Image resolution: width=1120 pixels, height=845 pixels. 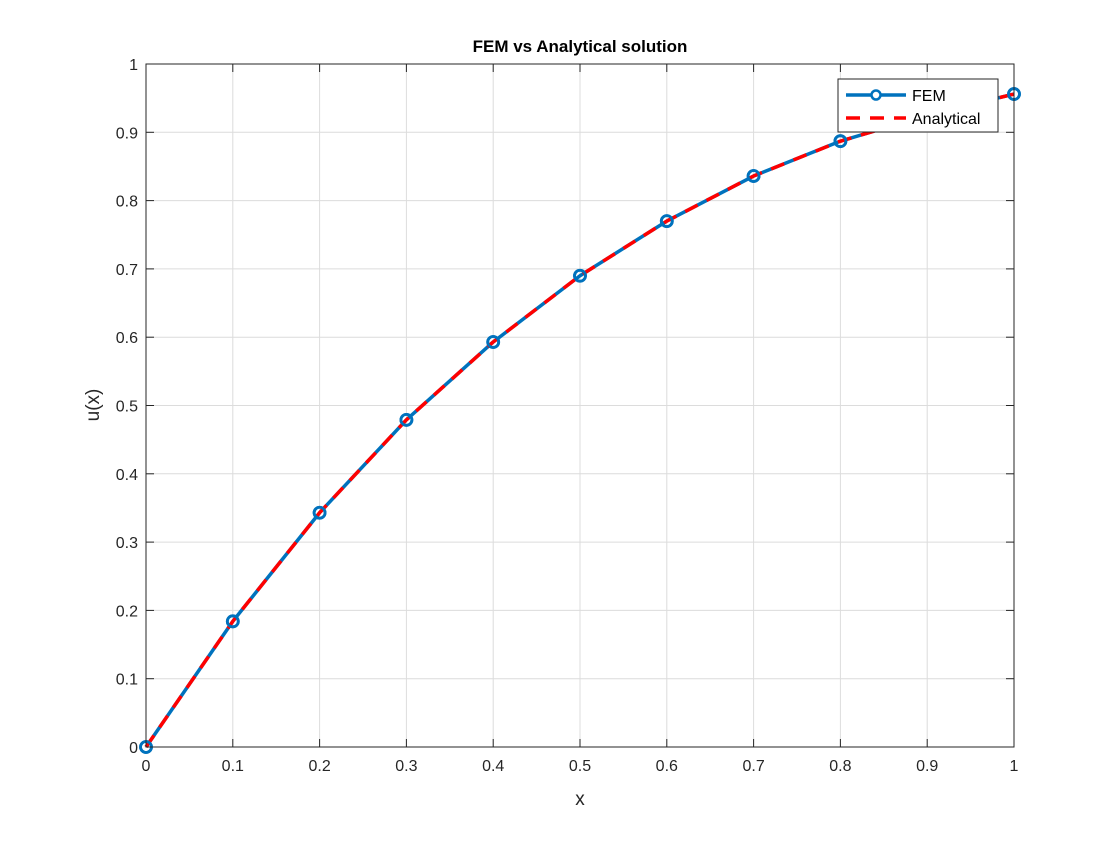 I want to click on y-tick-label: 0.7, so click(x=127, y=270).